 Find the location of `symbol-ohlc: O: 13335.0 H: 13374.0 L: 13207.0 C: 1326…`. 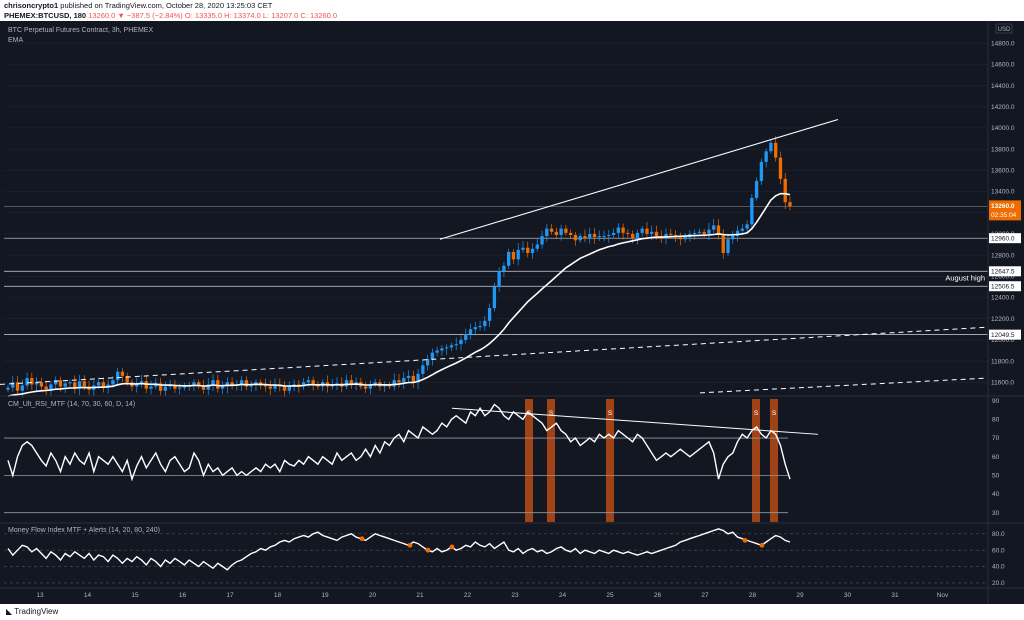

symbol-ohlc: O: 13335.0 H: 13374.0 L: 13207.0 C: 1326… is located at coordinates (261, 15).